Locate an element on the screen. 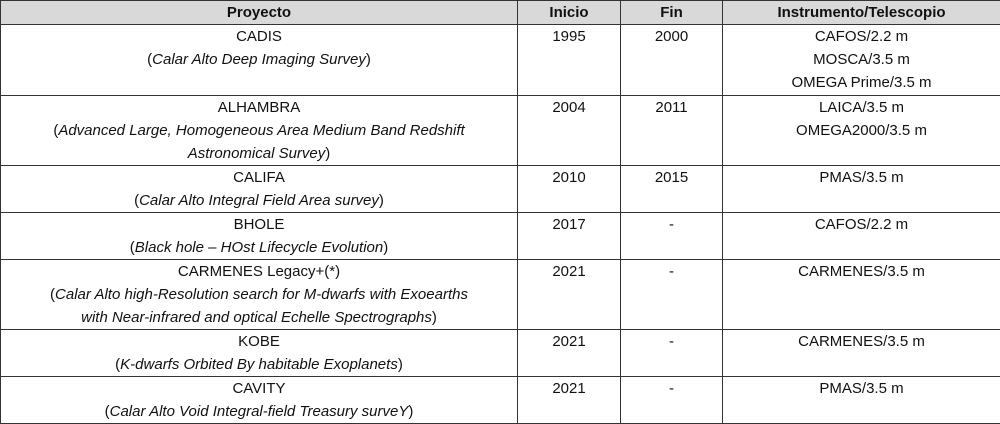 The image size is (1000, 424). project-name: ALHAMBRA is located at coordinates (259, 107).